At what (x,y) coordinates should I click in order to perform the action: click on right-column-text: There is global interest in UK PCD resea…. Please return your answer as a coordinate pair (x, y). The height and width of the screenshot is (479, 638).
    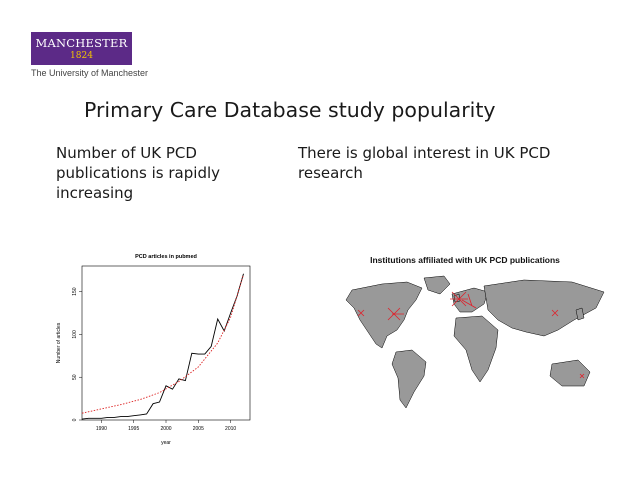
    Looking at the image, I should click on (424, 163).